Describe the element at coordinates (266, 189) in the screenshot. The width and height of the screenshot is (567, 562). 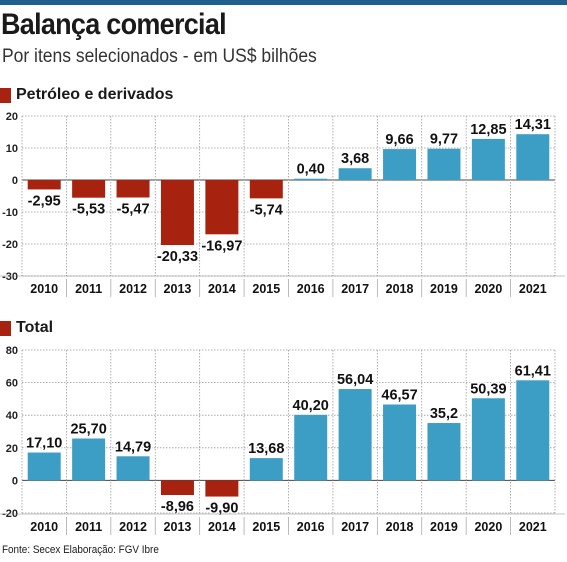
I see `petroleo-bar-2015` at that location.